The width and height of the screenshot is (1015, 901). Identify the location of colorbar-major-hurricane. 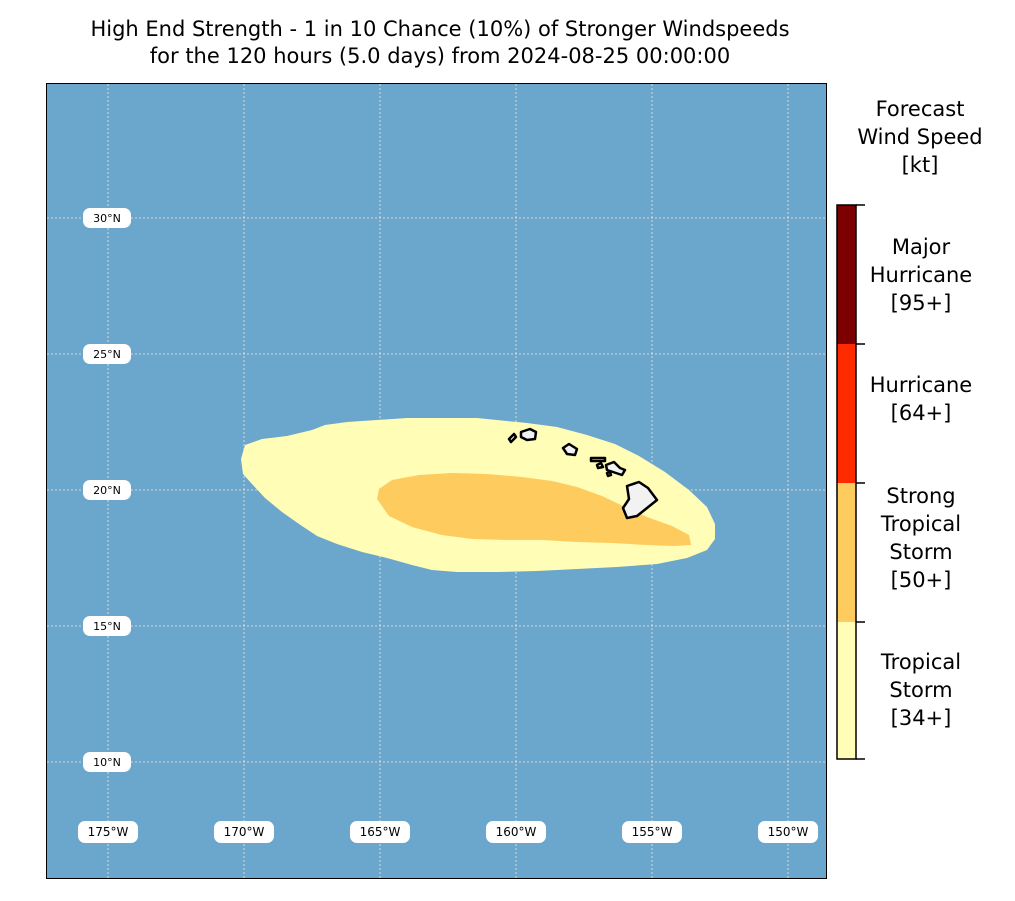
(846, 274).